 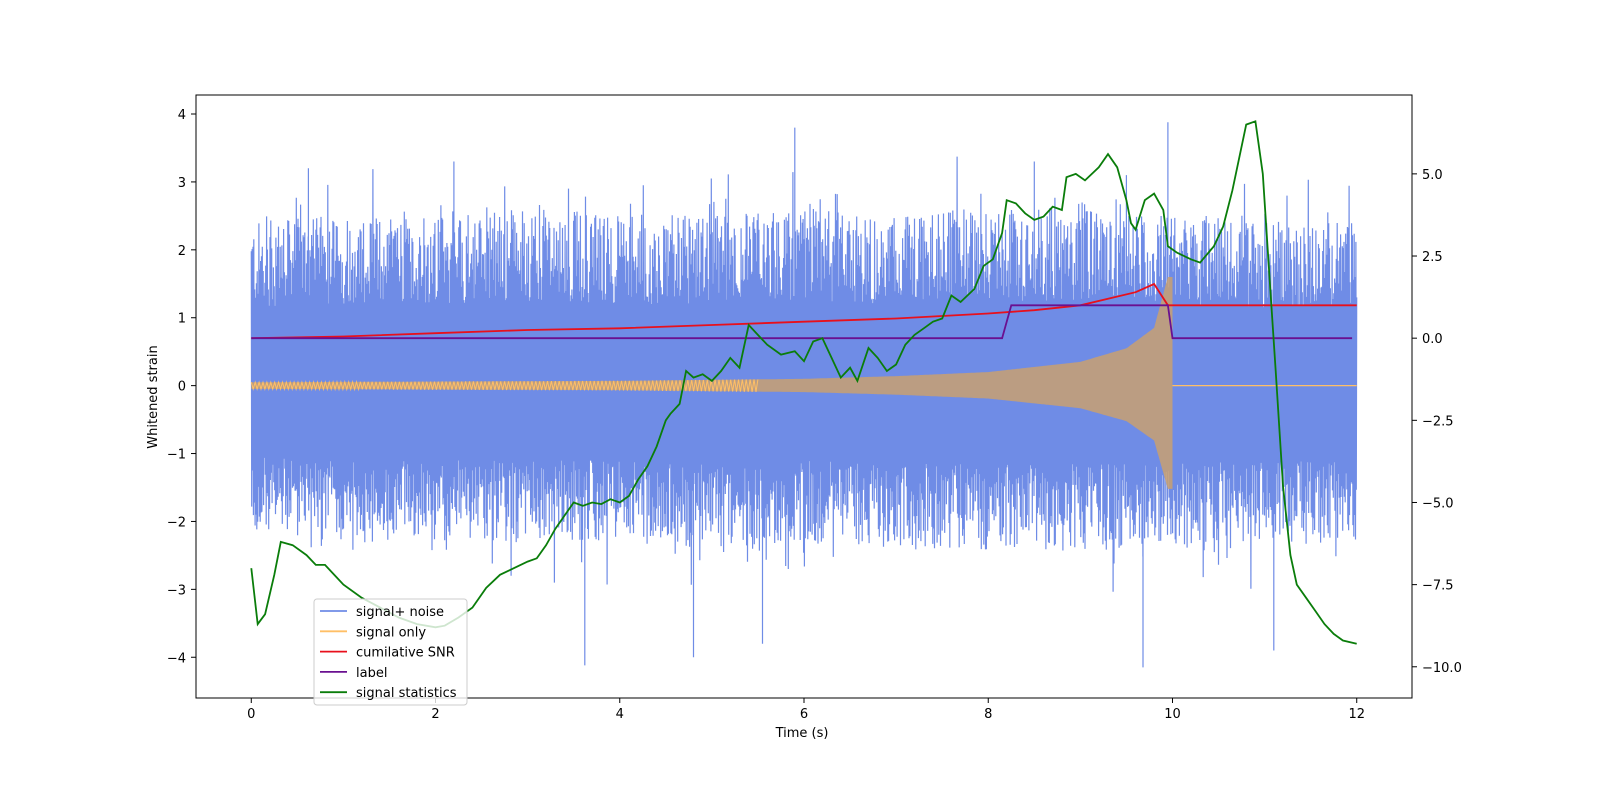 I want to click on legend-label: cumilative SNR, so click(x=405, y=653).